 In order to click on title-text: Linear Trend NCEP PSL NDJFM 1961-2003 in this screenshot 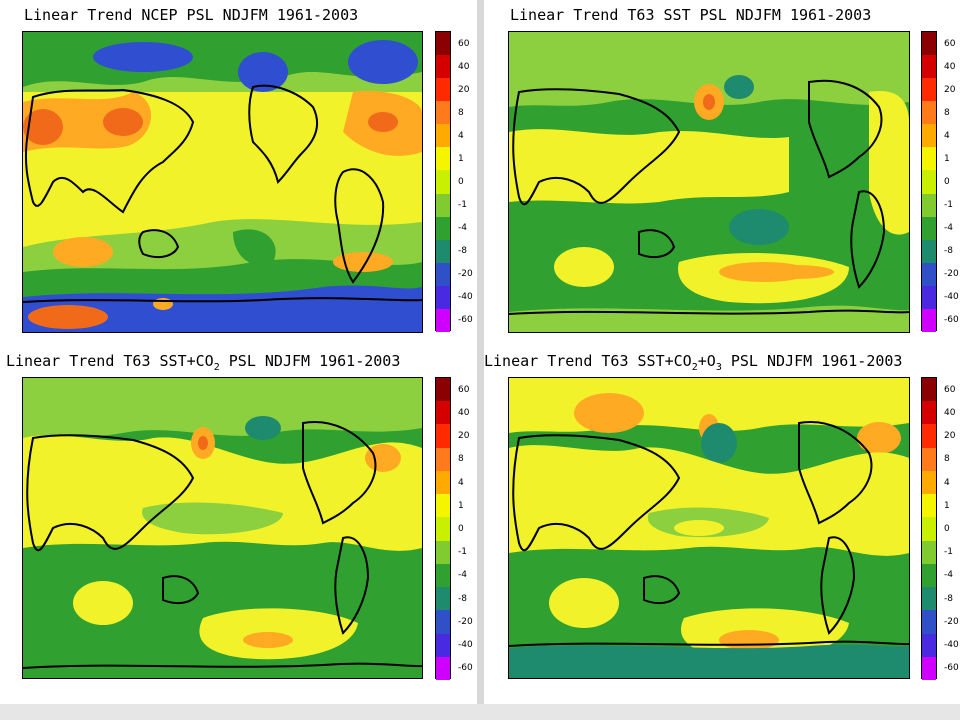, I will do `click(191, 15)`.